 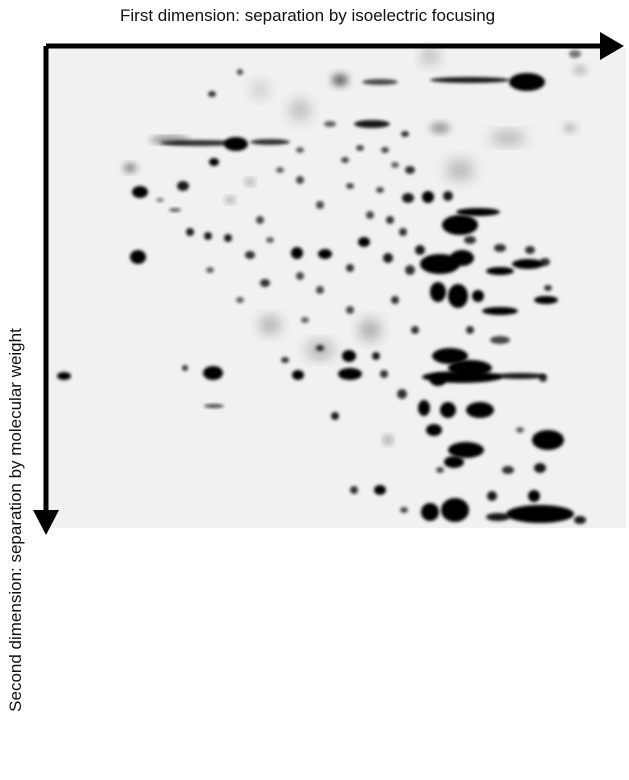 What do you see at coordinates (612, 46) in the screenshot?
I see `x-axis-arrowhead` at bounding box center [612, 46].